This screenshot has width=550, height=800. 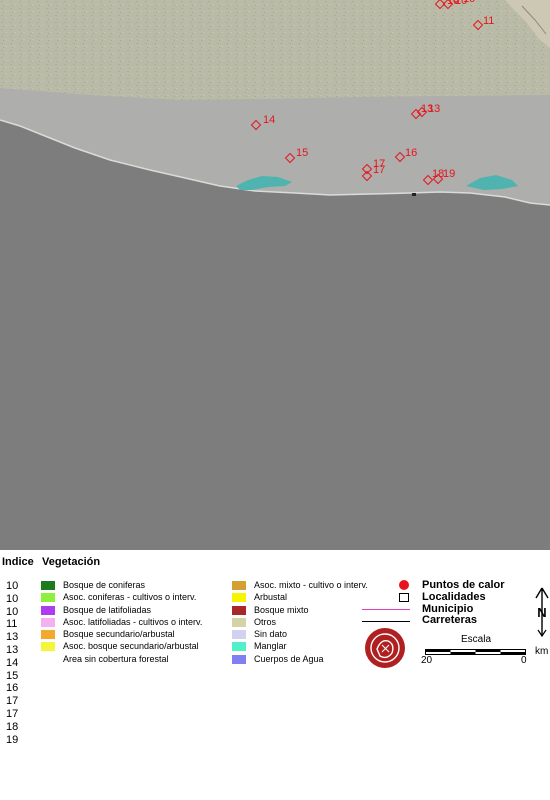 I want to click on locality-square-icon, so click(x=404, y=597).